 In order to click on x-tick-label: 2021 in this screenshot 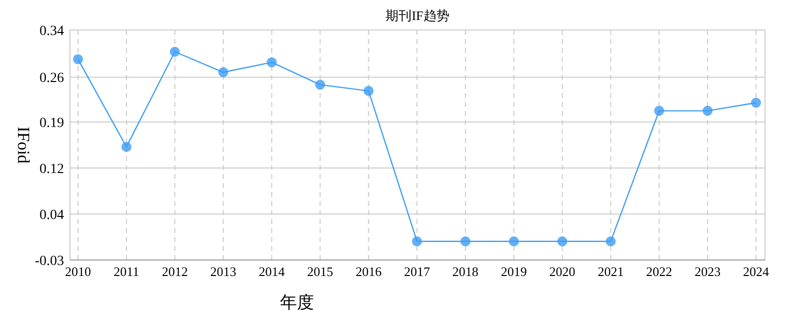, I will do `click(611, 271)`.